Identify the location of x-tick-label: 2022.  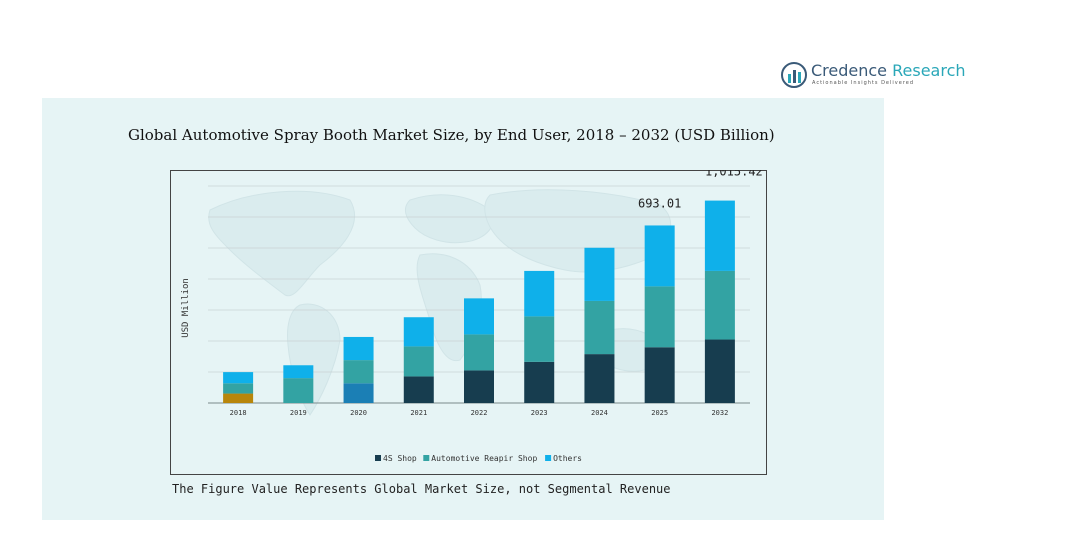
(479, 413).